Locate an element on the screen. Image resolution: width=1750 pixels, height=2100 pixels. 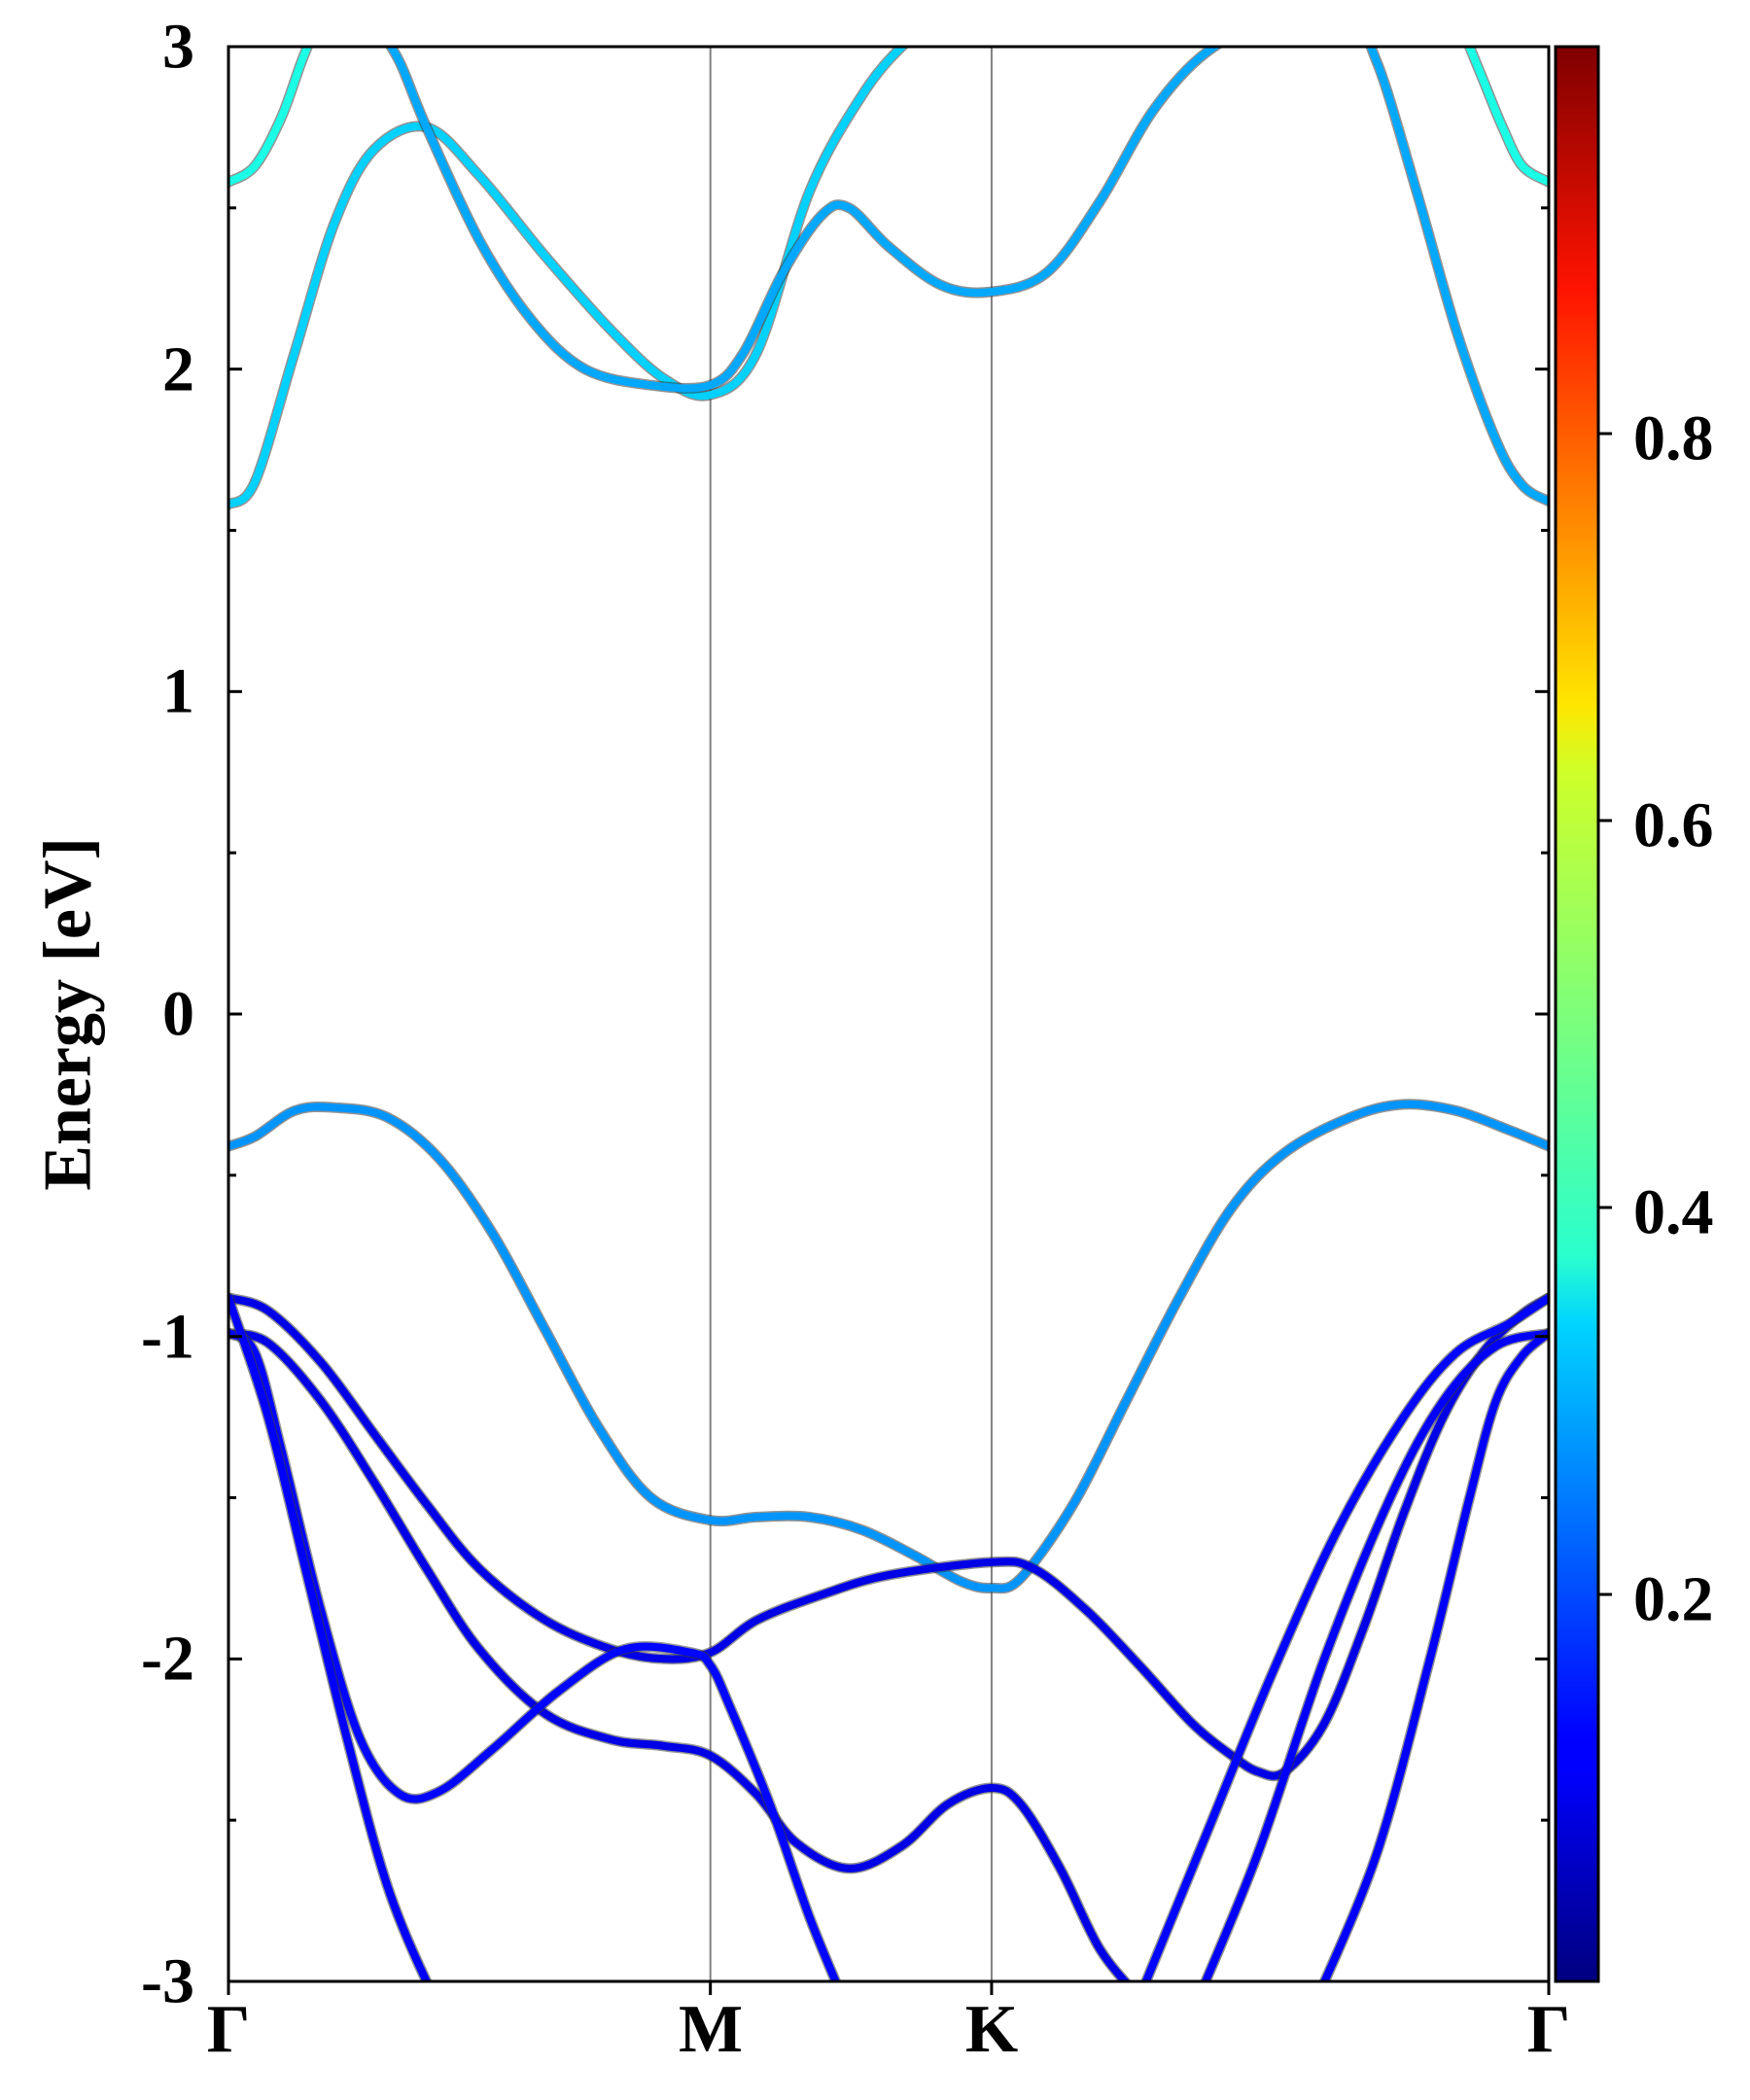
y-tick-labels: 3 2 1 0 -1 -2 -3 is located at coordinates (167, 1014).